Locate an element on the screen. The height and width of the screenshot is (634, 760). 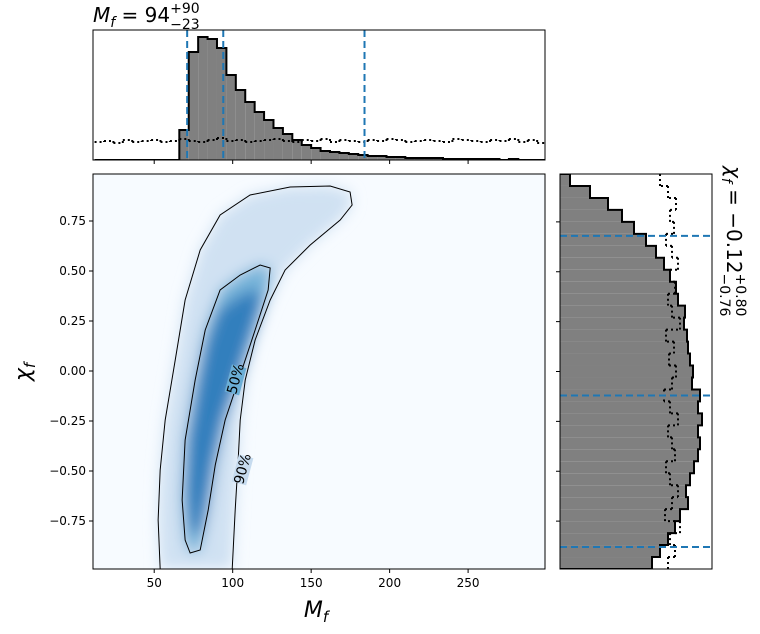
y-axis-label: χf is located at coordinates (25, 371).